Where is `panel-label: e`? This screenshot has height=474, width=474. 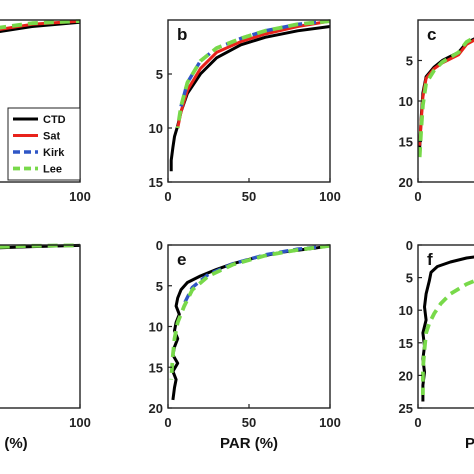 panel-label: e is located at coordinates (181, 259).